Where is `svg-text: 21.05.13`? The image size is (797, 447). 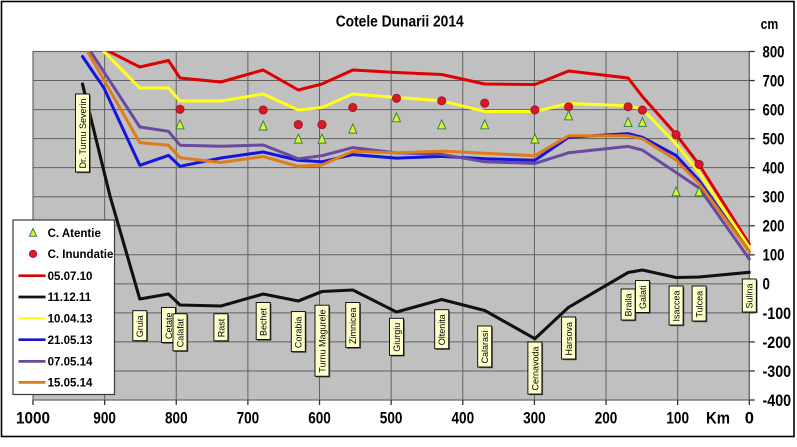
svg-text: 21.05.13 is located at coordinates (70, 341).